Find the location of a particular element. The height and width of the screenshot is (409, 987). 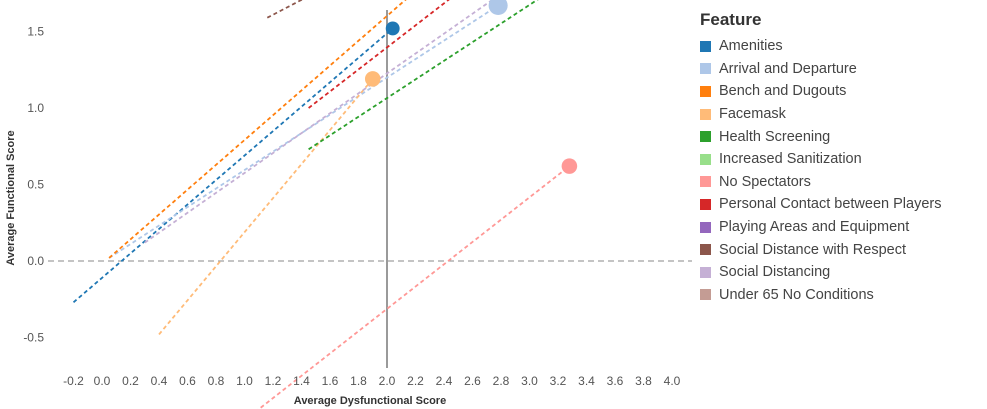

legend-item: Under 65 No Conditions is located at coordinates (842, 295).